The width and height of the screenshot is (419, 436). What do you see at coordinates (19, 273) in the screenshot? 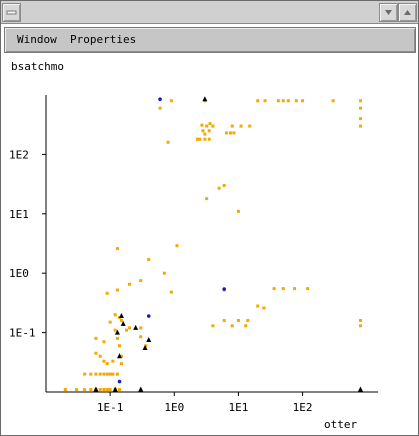
I see `y-tick-label: 1E0` at bounding box center [19, 273].